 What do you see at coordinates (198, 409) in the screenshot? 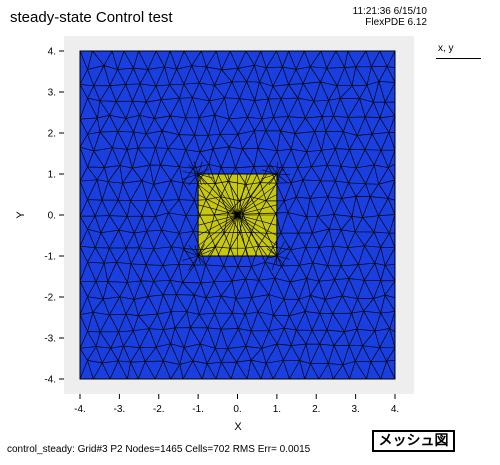
I see `x-tick-label: -1.` at bounding box center [198, 409].